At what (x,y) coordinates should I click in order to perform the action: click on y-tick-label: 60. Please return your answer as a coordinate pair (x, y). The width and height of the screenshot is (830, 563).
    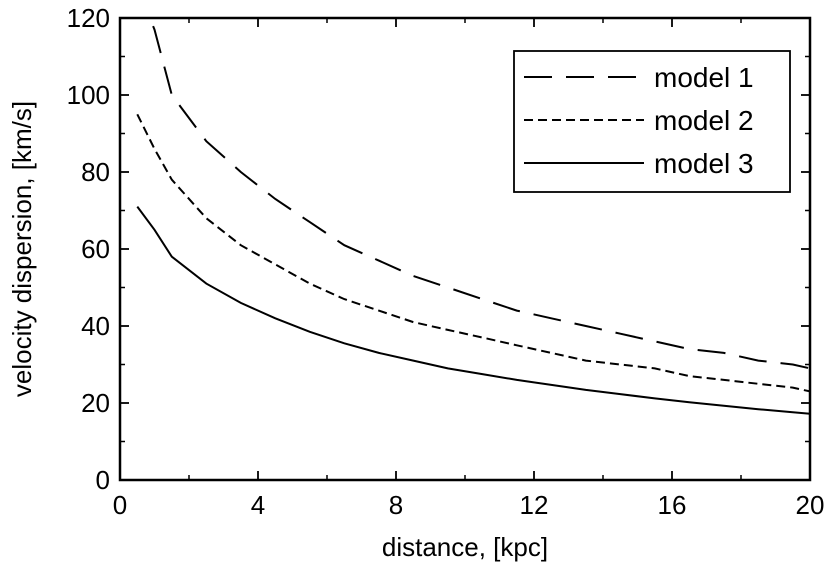
    Looking at the image, I should click on (95, 249).